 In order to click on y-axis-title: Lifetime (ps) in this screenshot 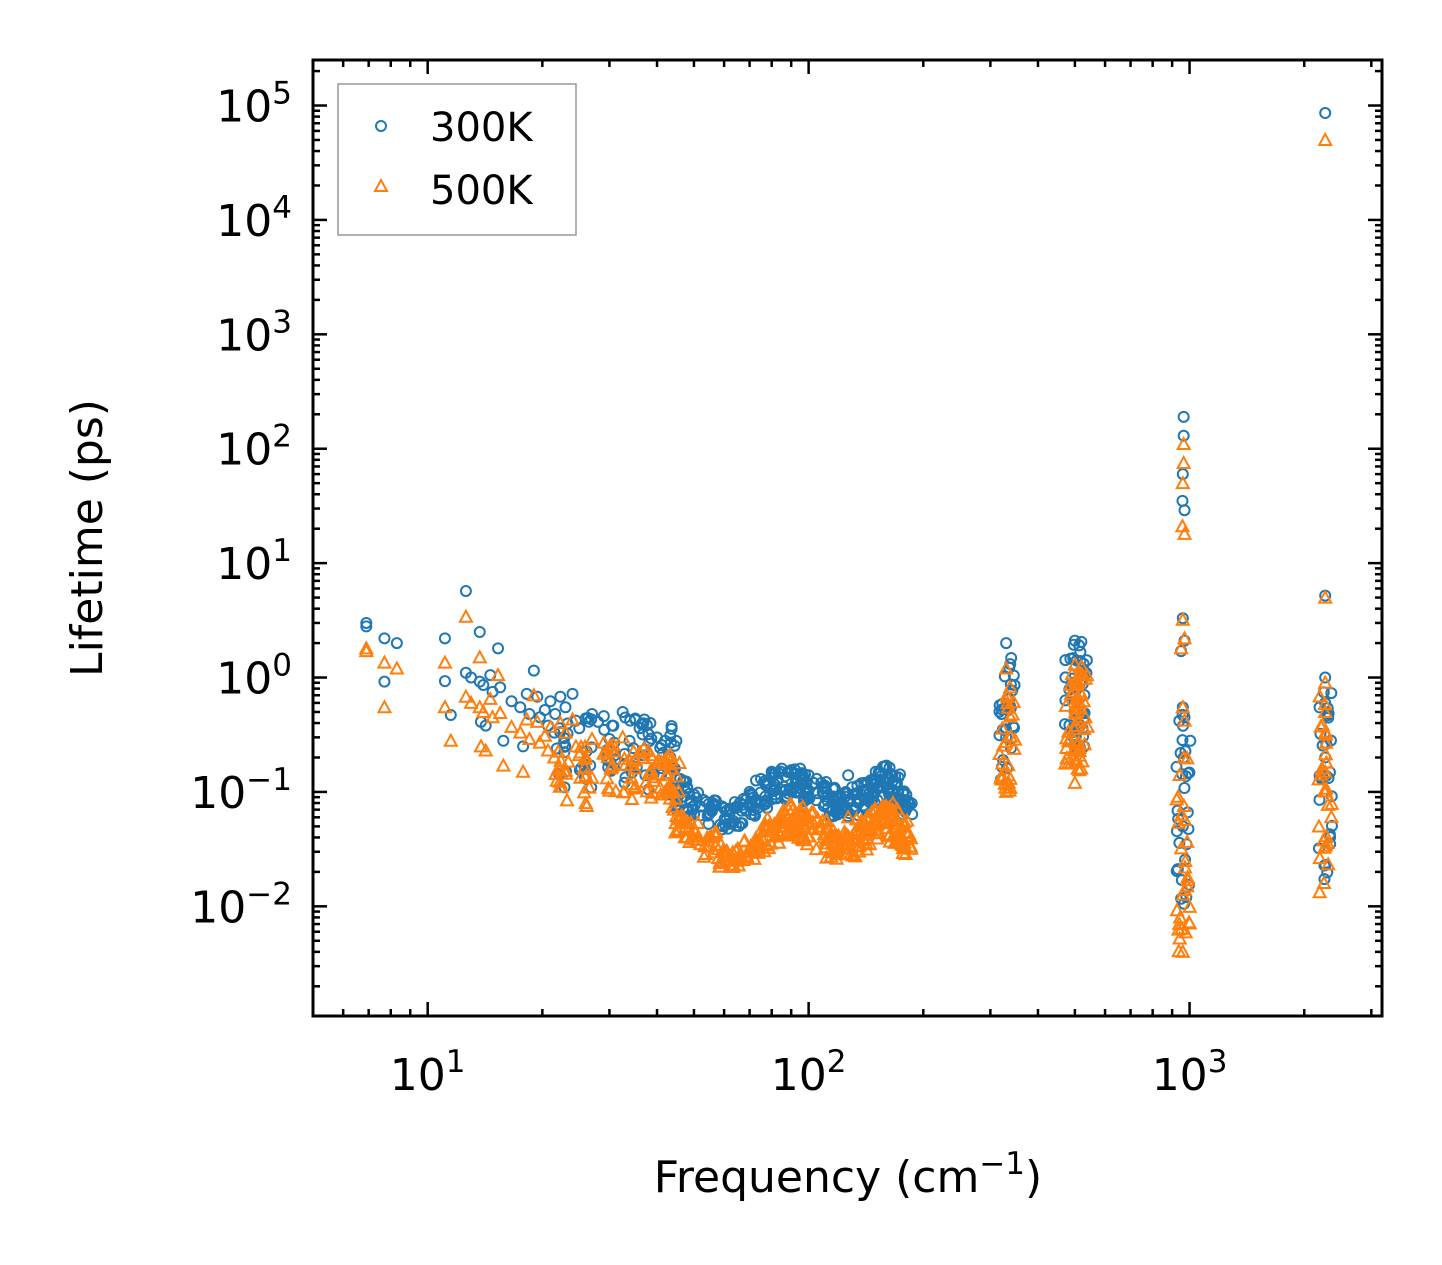, I will do `click(87, 538)`.